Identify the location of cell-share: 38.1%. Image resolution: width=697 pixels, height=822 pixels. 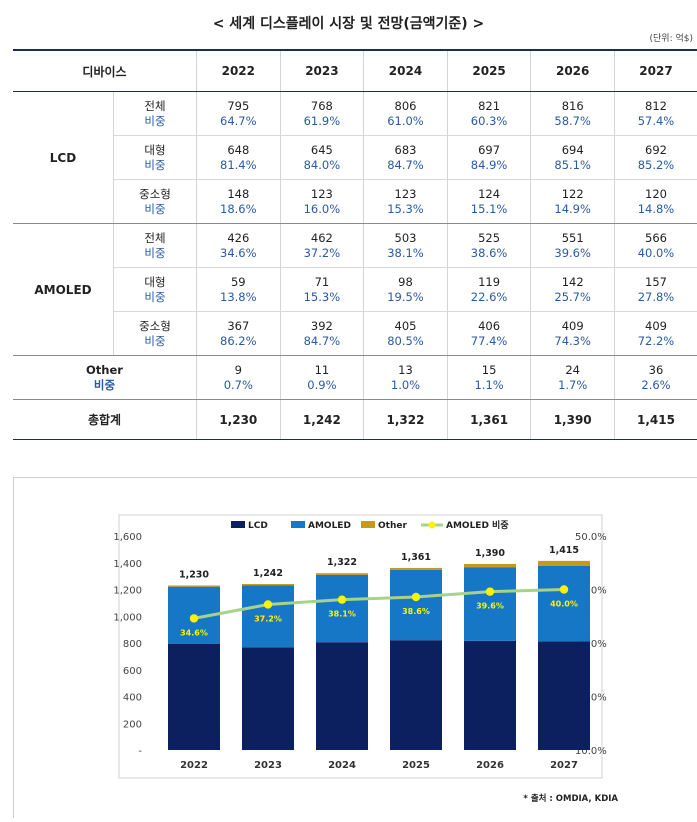
(405, 252).